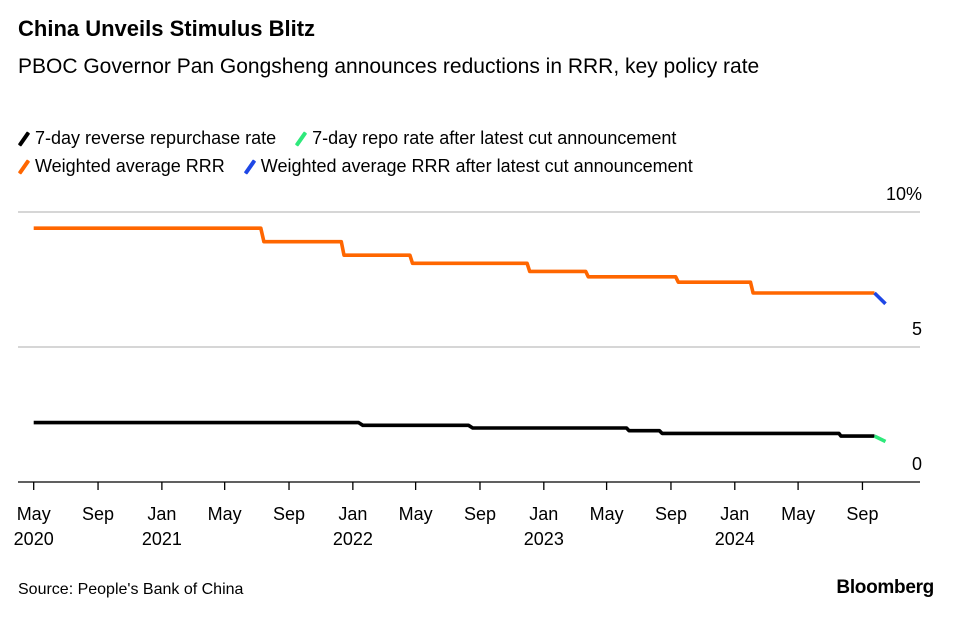  I want to click on legend-item-rrr: Weighted average RRR, so click(121, 166).